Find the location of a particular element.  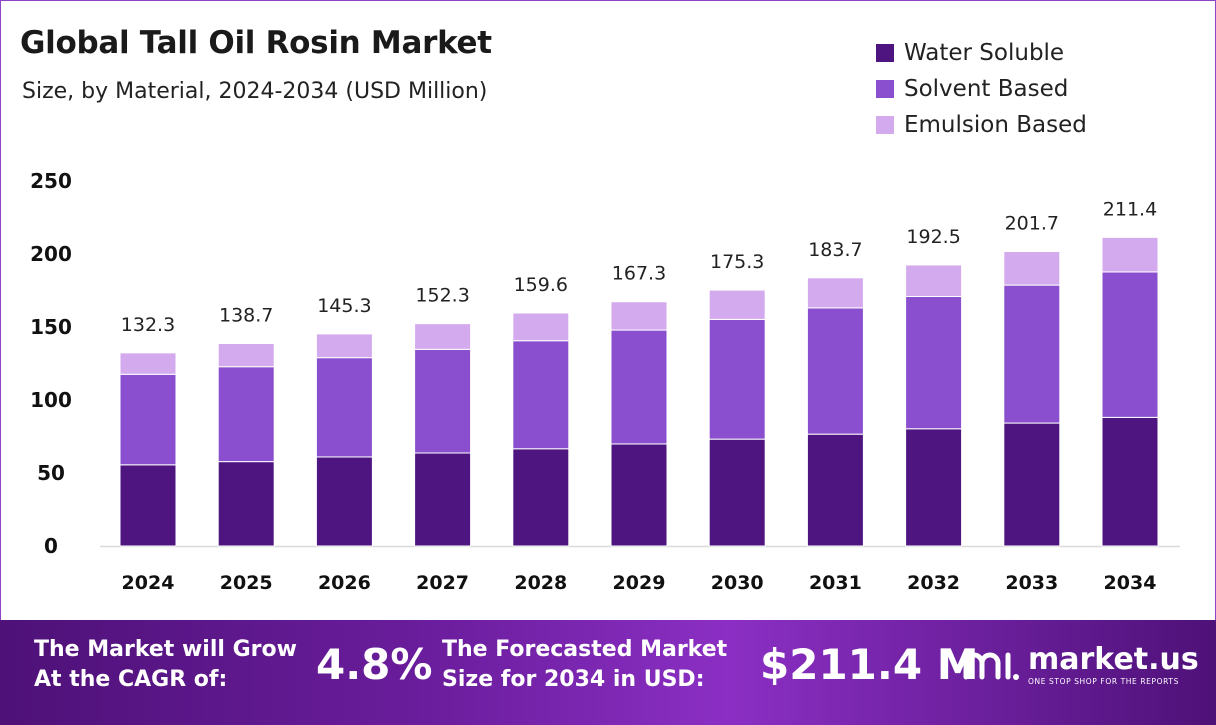

x-tick-label: 2028 is located at coordinates (540, 583).